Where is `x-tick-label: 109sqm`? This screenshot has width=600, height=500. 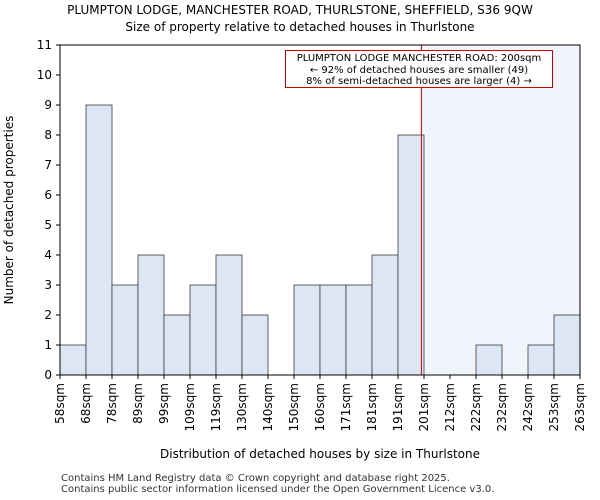
x-tick-label: 109sqm is located at coordinates (190, 407).